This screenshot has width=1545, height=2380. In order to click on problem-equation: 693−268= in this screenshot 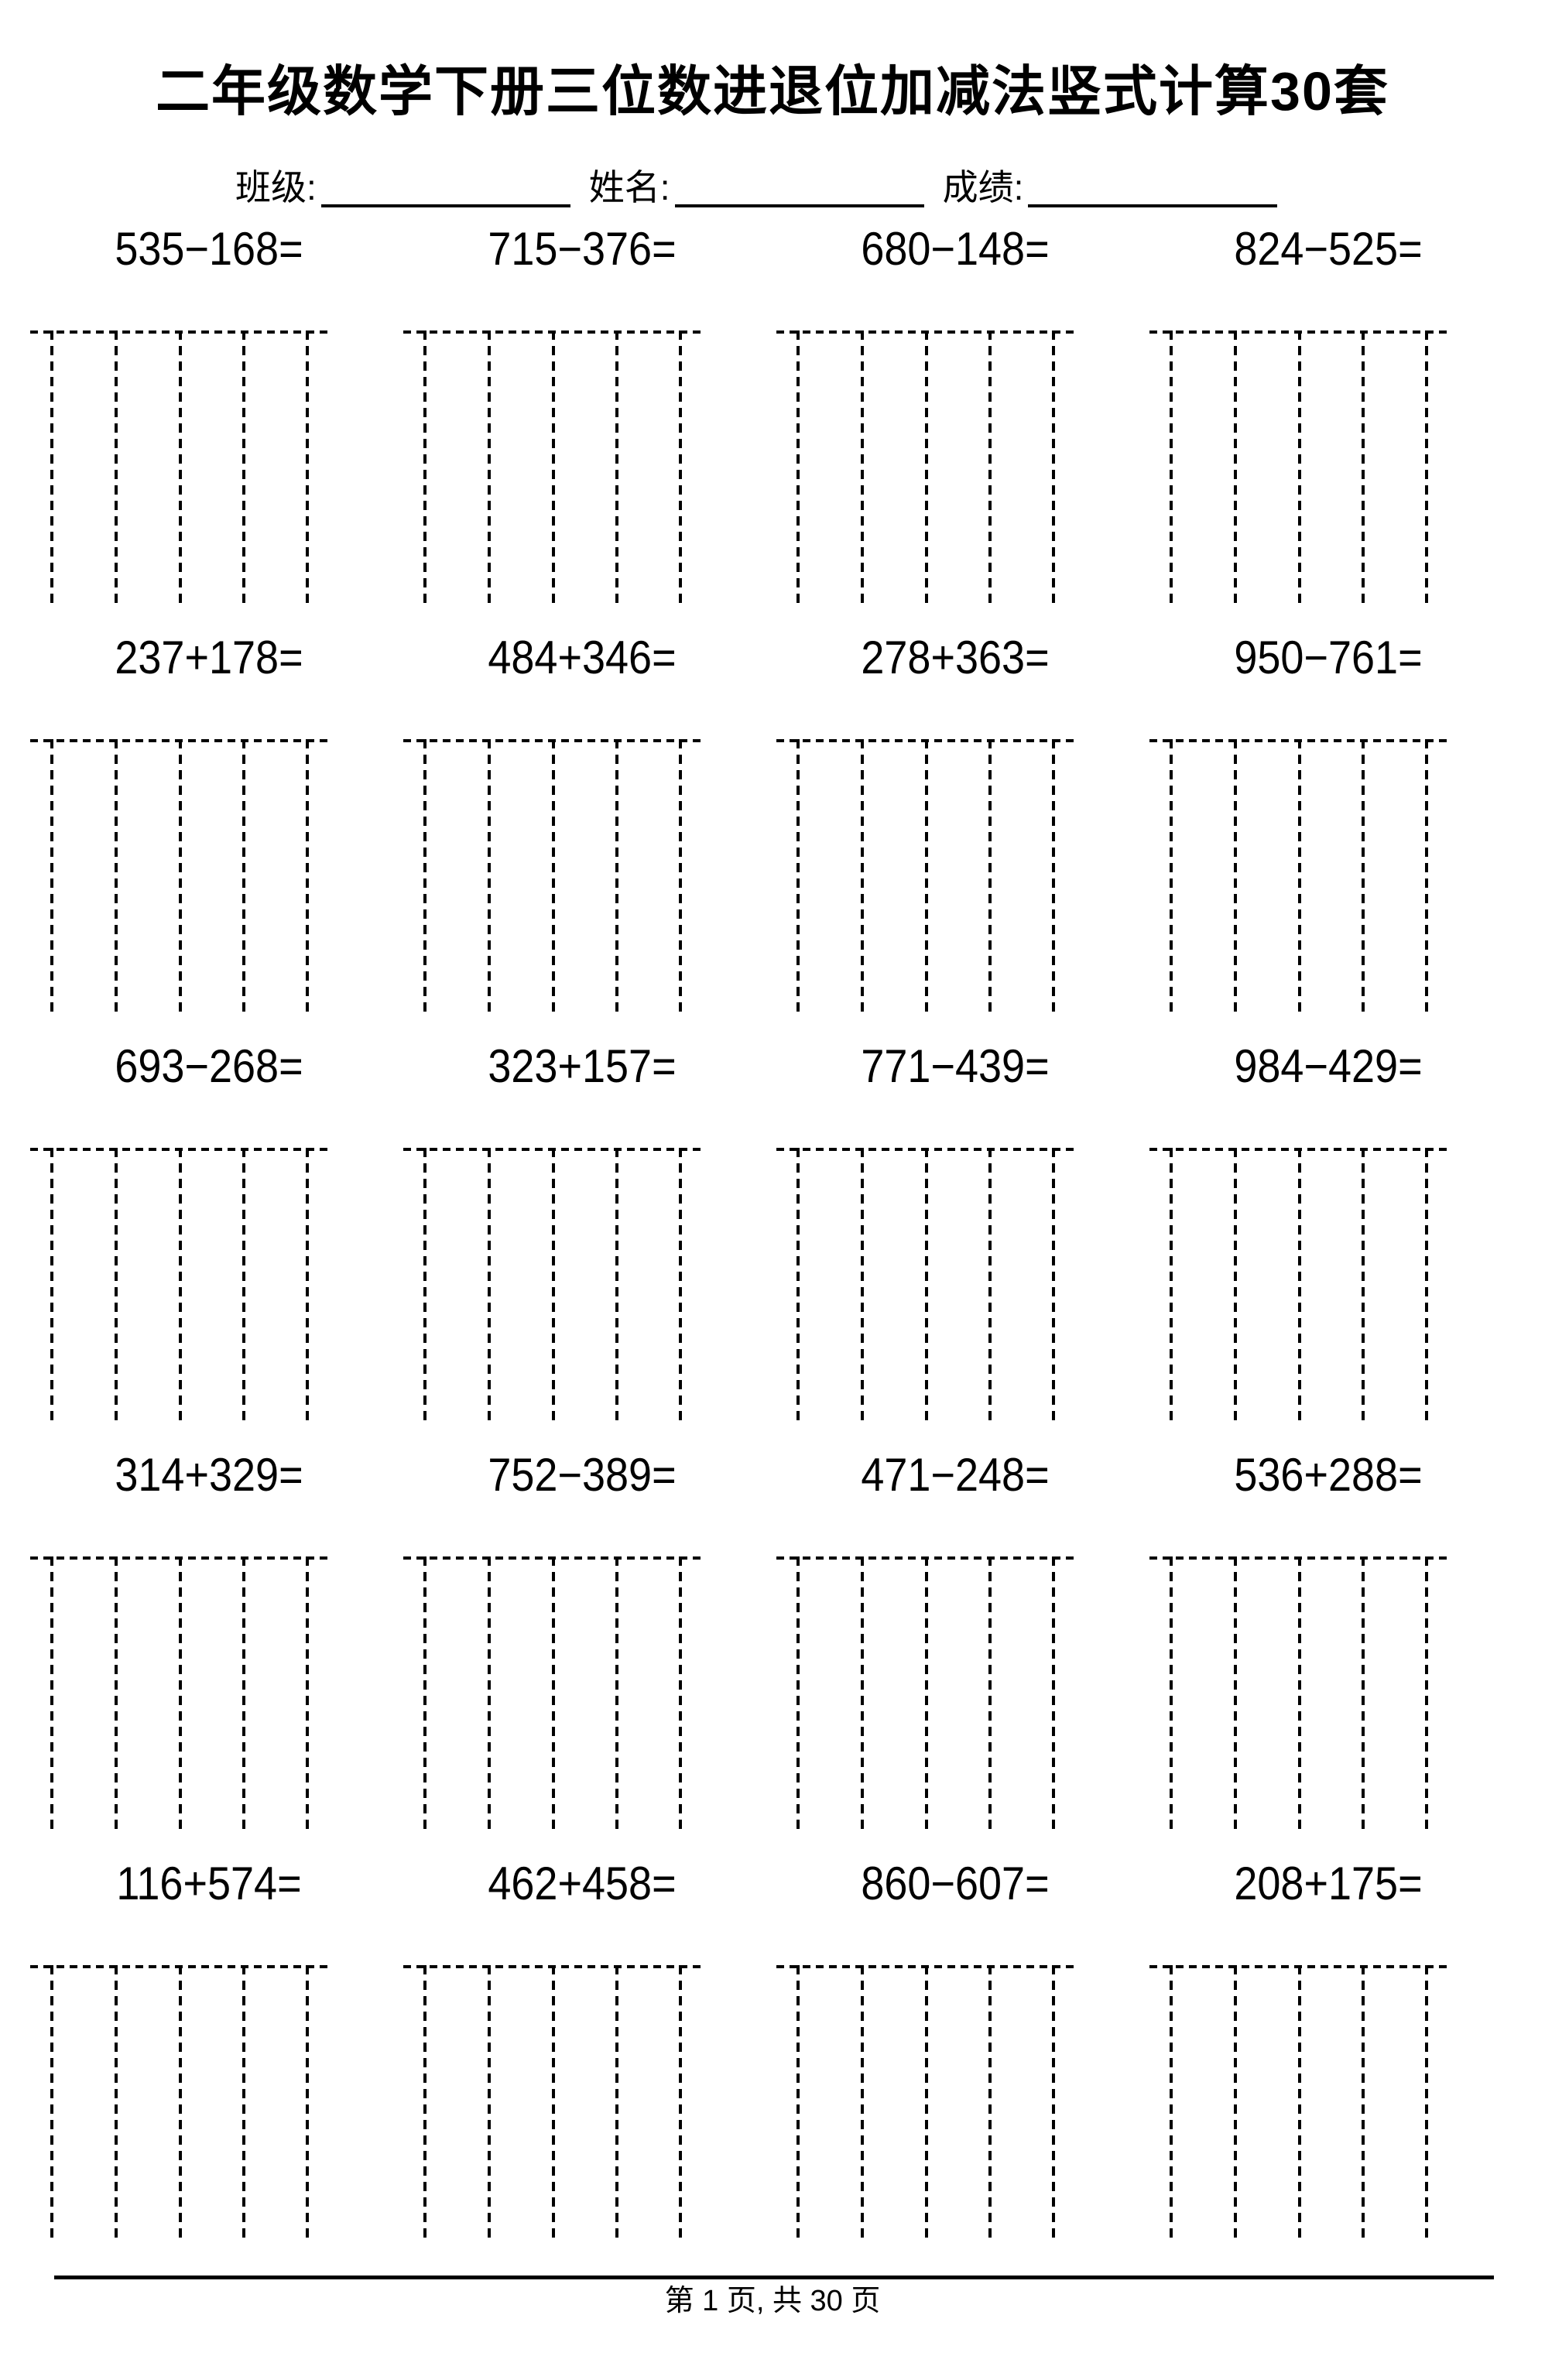, I will do `click(209, 1066)`.